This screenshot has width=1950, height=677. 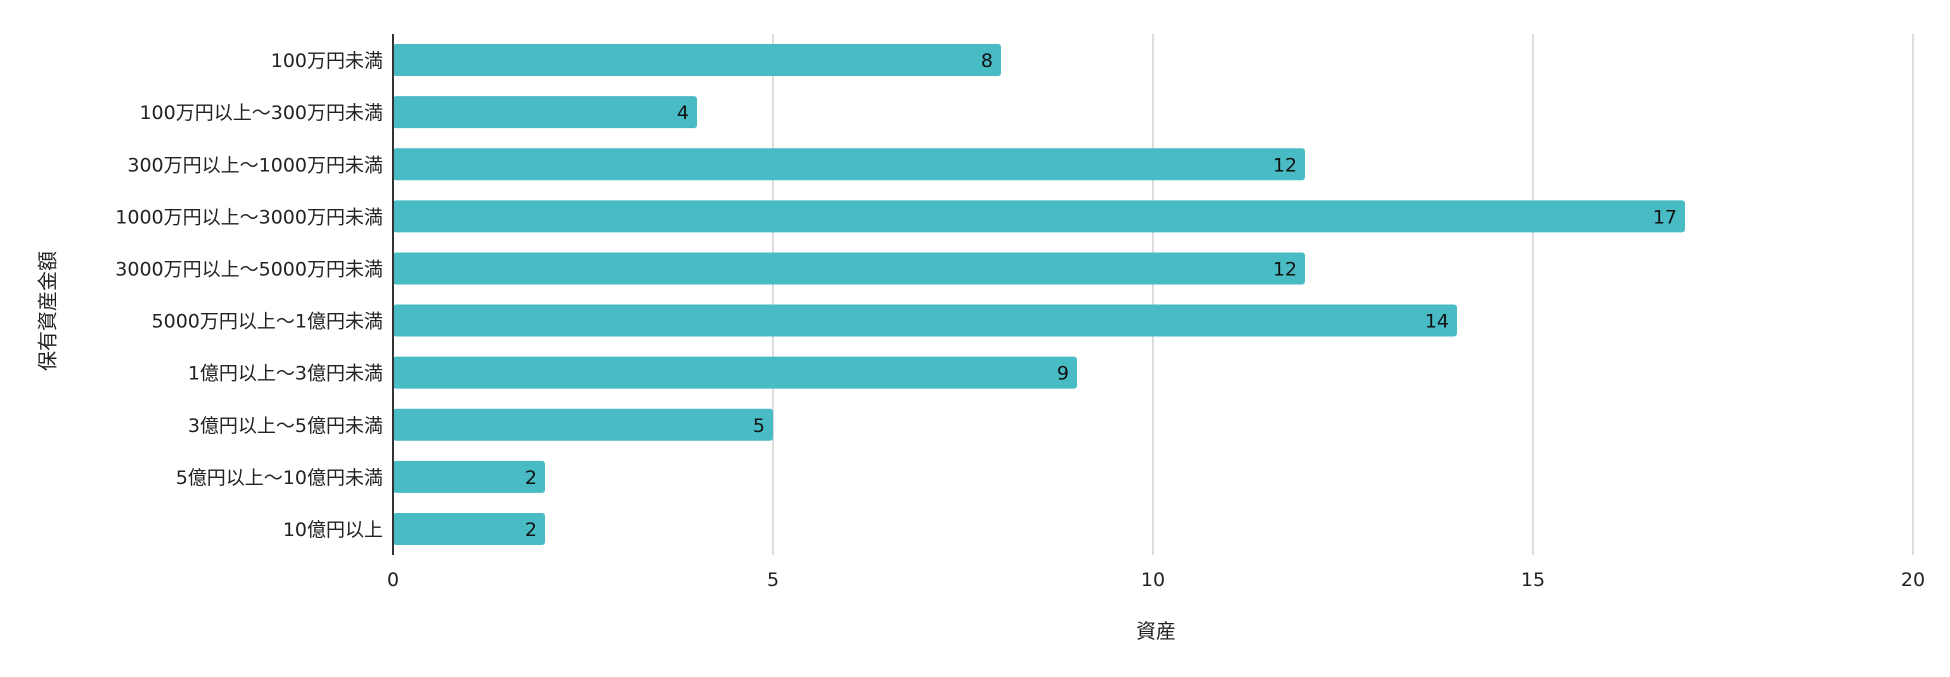 What do you see at coordinates (1913, 580) in the screenshot?
I see `x-tick-label: 20` at bounding box center [1913, 580].